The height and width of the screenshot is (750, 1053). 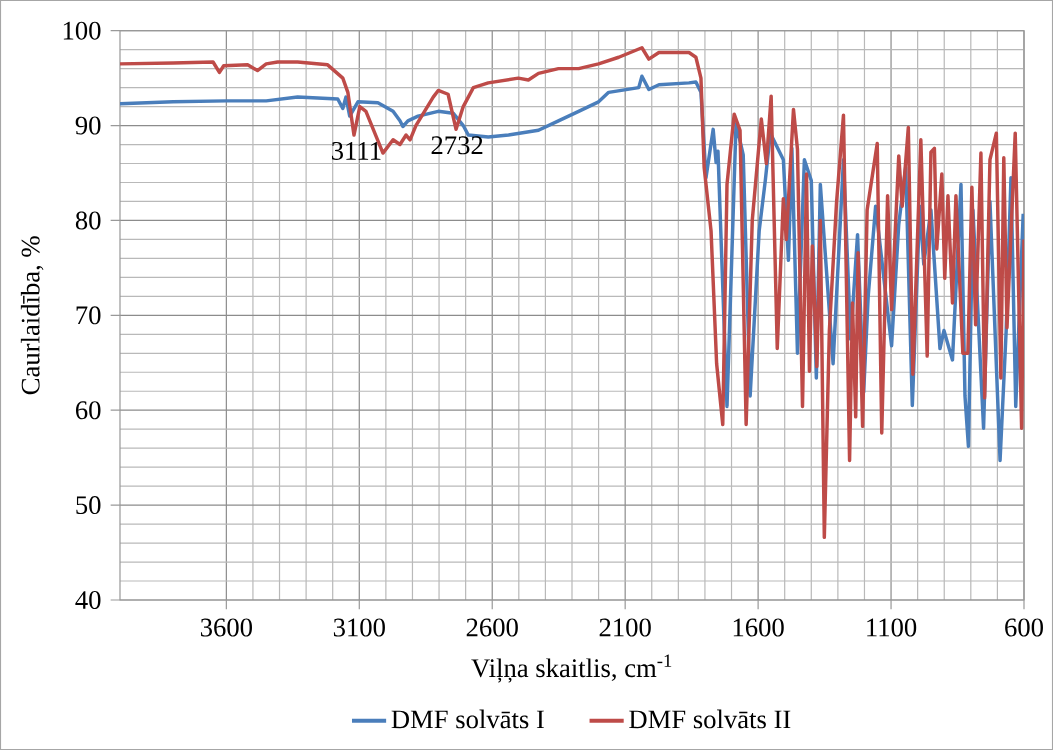 What do you see at coordinates (467, 719) in the screenshot?
I see `legend-label: DMF solvāts I` at bounding box center [467, 719].